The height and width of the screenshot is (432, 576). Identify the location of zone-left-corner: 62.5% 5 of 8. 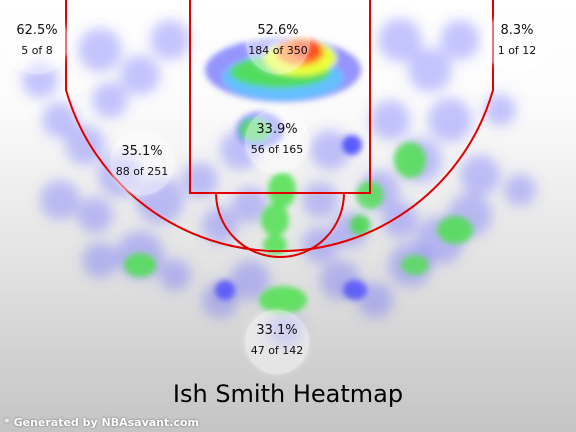
(37, 42).